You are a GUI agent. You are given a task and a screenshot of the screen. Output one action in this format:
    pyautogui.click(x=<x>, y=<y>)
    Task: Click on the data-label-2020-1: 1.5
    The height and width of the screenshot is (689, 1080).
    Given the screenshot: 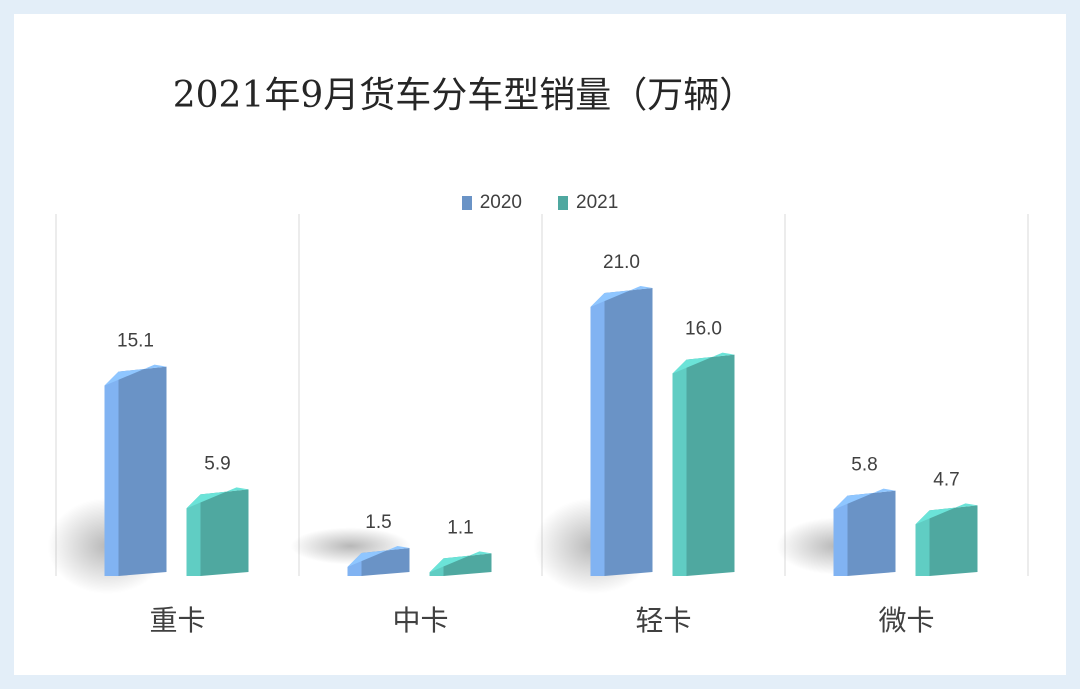 What is the action you would take?
    pyautogui.click(x=378, y=522)
    